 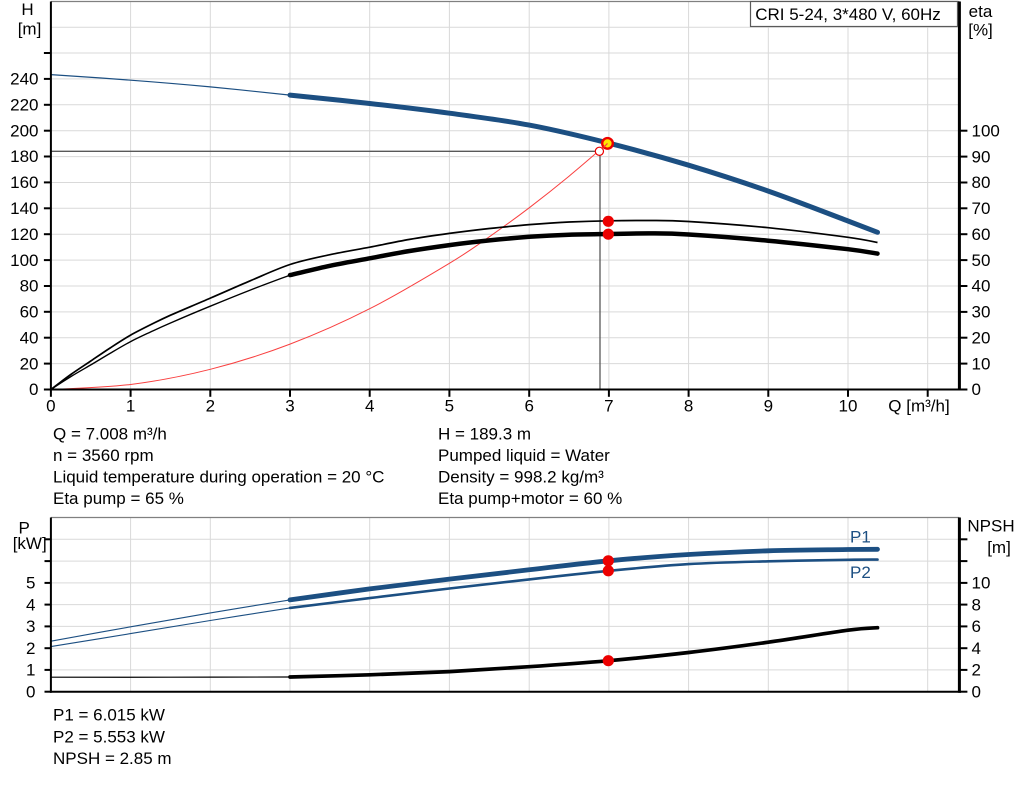 What do you see at coordinates (860, 537) in the screenshot?
I see `svg-text: P1` at bounding box center [860, 537].